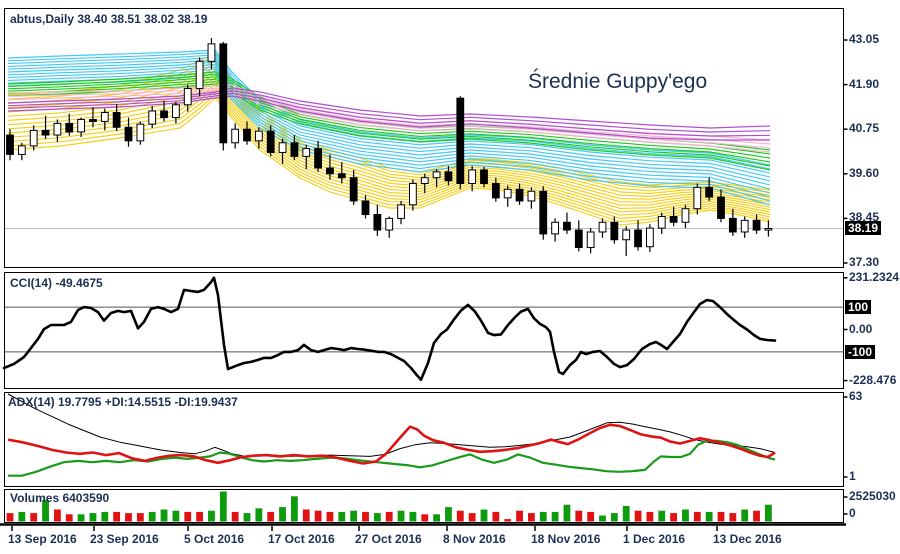 This screenshot has width=900, height=554. Describe the element at coordinates (747, 539) in the screenshot. I see `date-axis-label: 13 Dec 2016` at that location.